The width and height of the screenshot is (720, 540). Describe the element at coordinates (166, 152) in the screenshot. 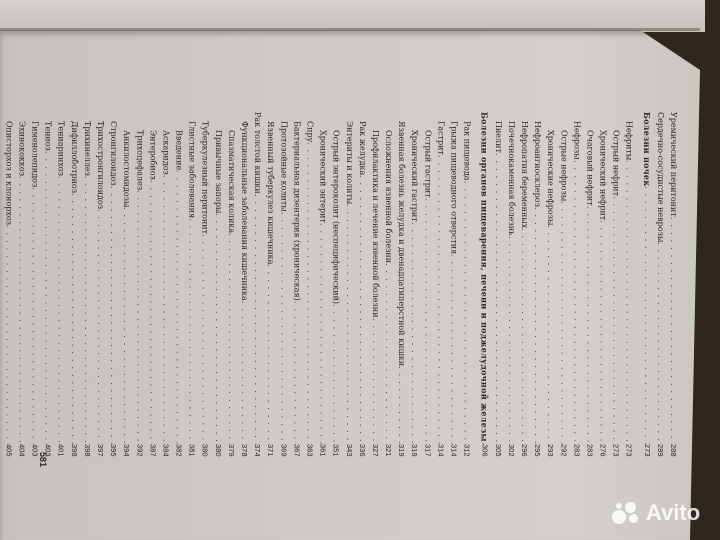

I see `toc-entry-title: Аскаридоз` at that location.